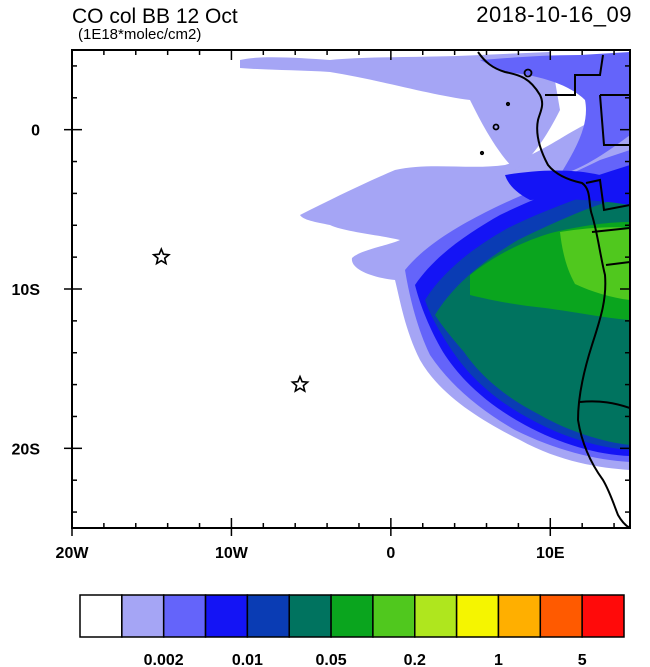 The image size is (650, 667). I want to click on map-datetime: 2018-10-16_09, so click(554, 14).